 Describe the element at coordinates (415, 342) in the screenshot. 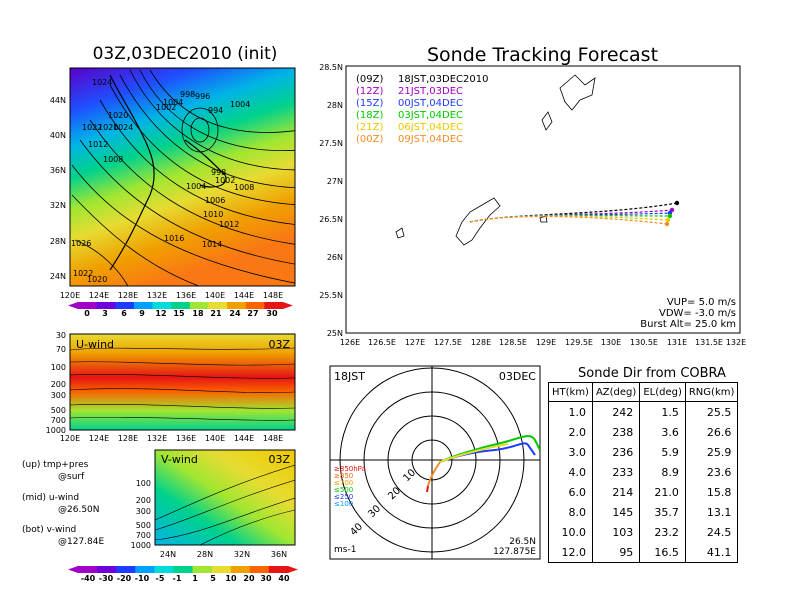

I see `forecast-lon-tick: 127E` at that location.